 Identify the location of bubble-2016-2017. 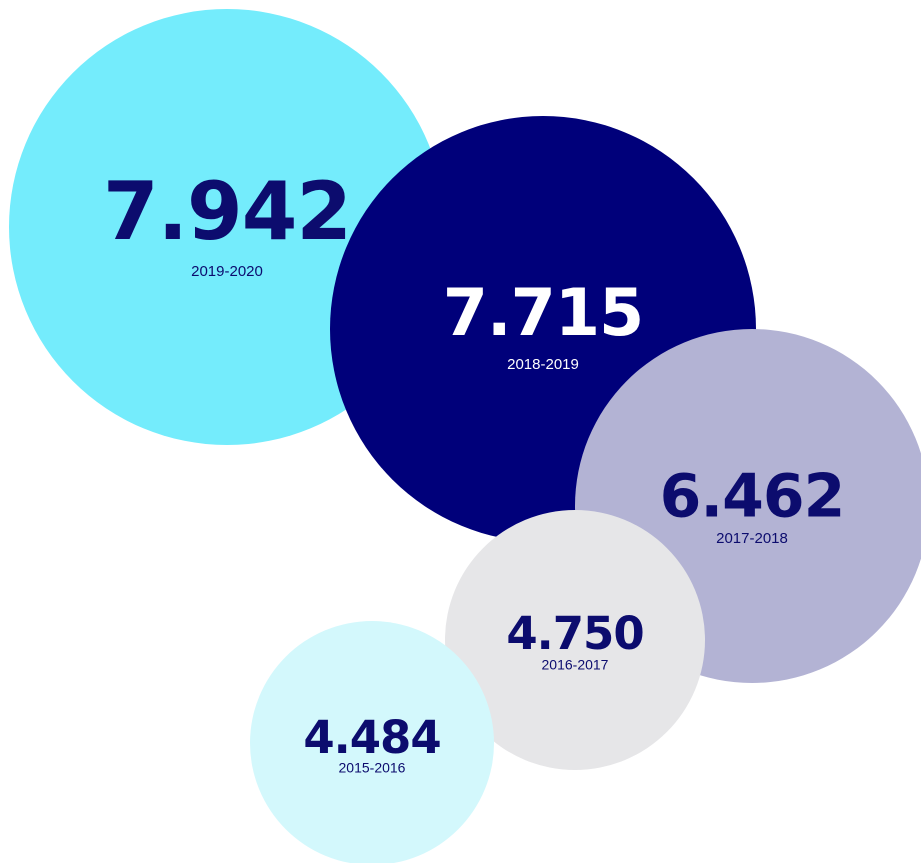
(575, 640).